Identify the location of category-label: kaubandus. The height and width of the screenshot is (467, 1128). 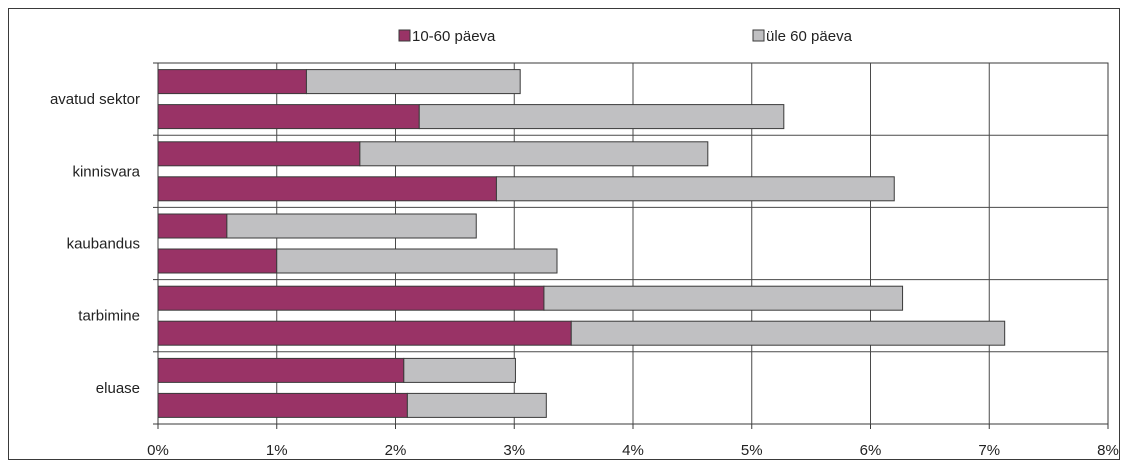
(103, 244).